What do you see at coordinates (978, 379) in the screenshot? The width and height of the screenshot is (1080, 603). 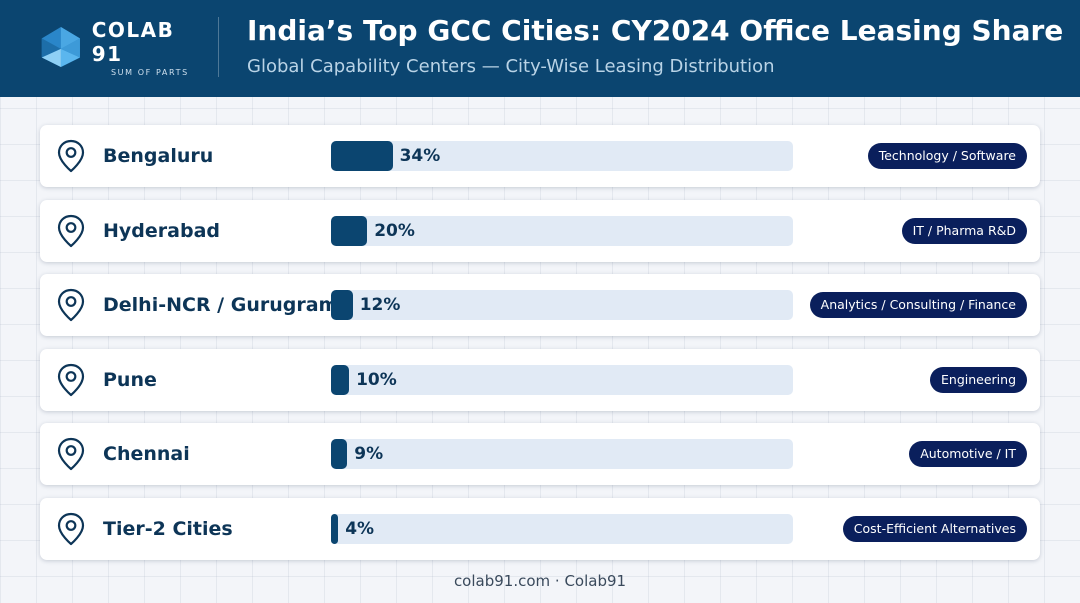 I see `sector-badge: Engineering` at bounding box center [978, 379].